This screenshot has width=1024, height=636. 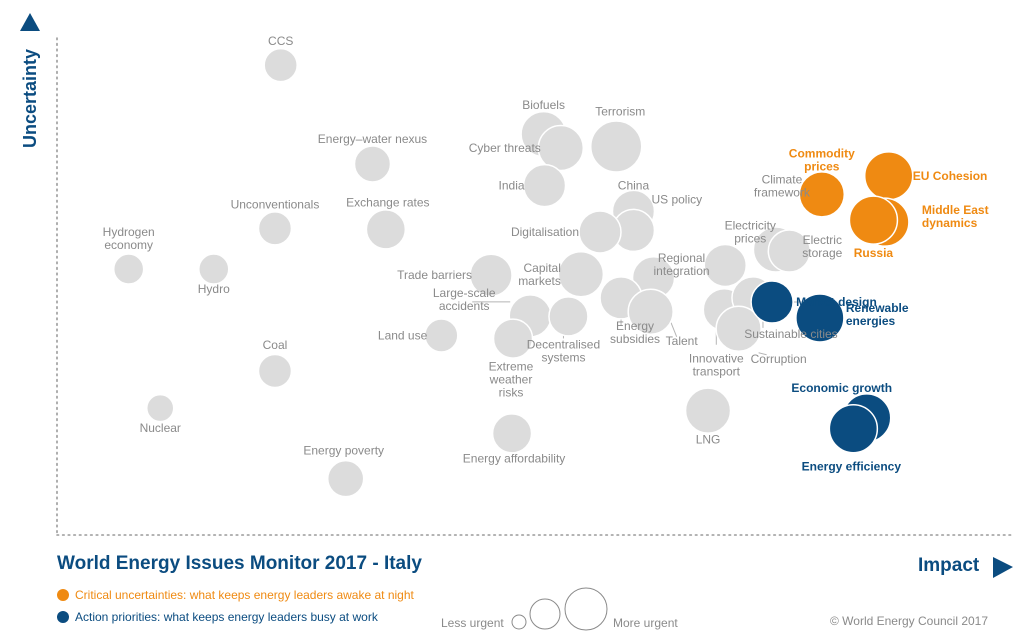 What do you see at coordinates (789, 251) in the screenshot?
I see `bubble-electric-storage` at bounding box center [789, 251].